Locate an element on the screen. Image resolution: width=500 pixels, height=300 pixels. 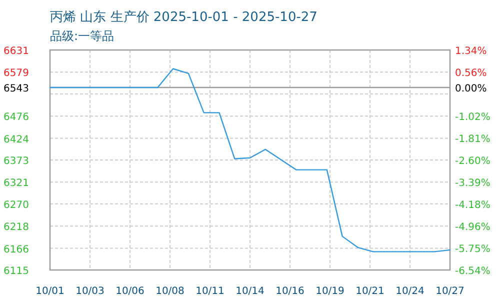
y2-tick-label: -6.54% is located at coordinates (472, 271).